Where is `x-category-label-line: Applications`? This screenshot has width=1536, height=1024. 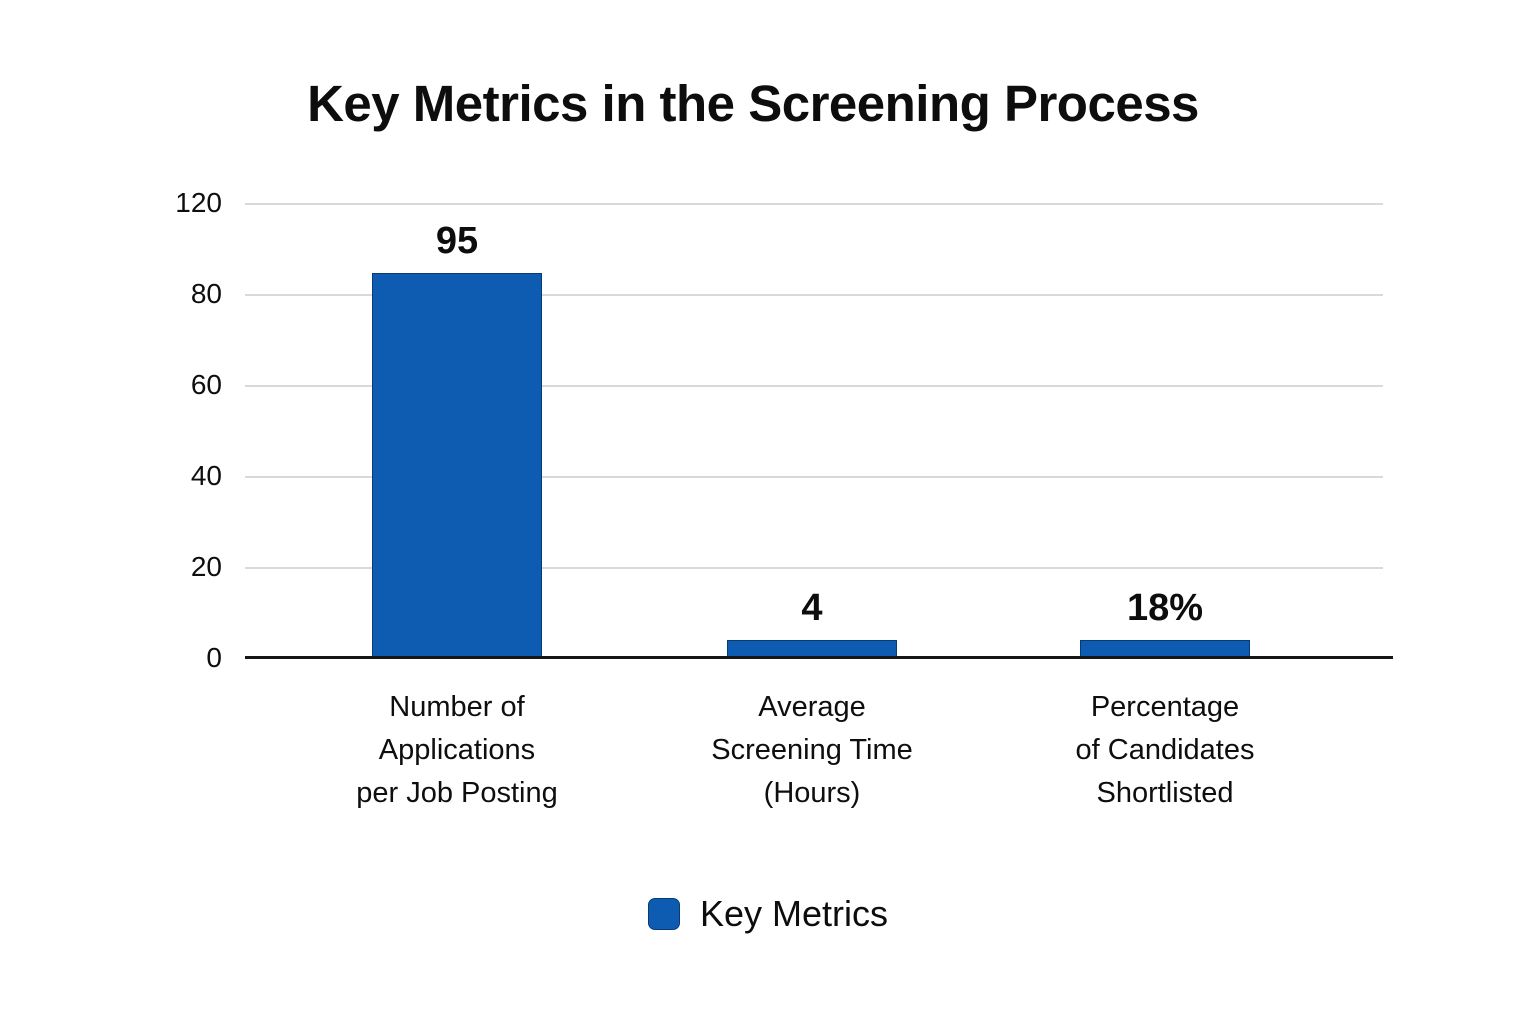 x-category-label-line: Applications is located at coordinates (457, 750).